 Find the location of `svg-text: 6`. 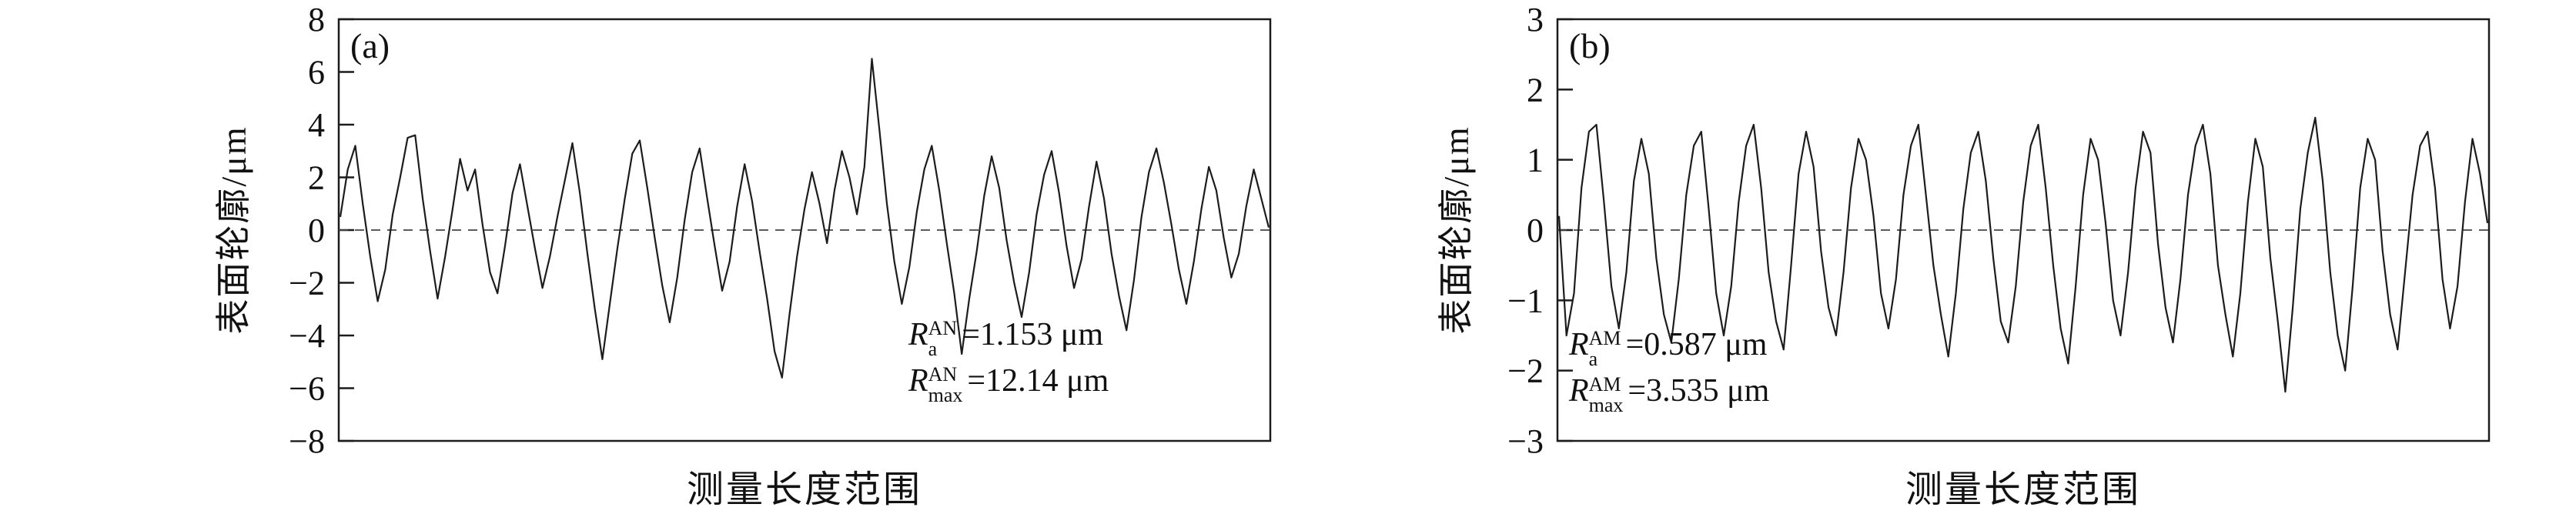

svg-text: 6 is located at coordinates (317, 73).